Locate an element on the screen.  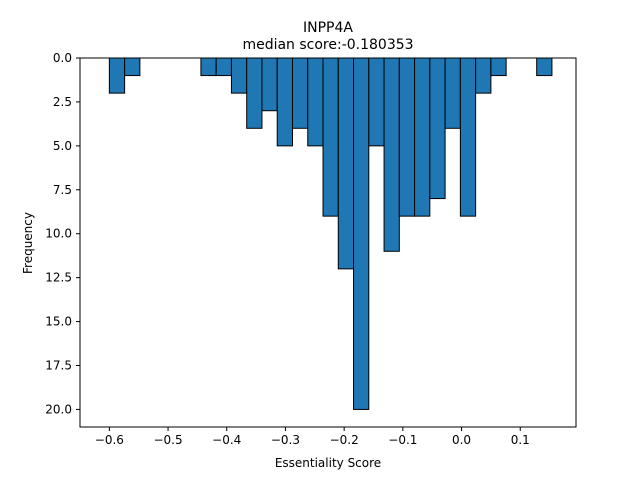
x-tick-label: 0.0 is located at coordinates (461, 440).